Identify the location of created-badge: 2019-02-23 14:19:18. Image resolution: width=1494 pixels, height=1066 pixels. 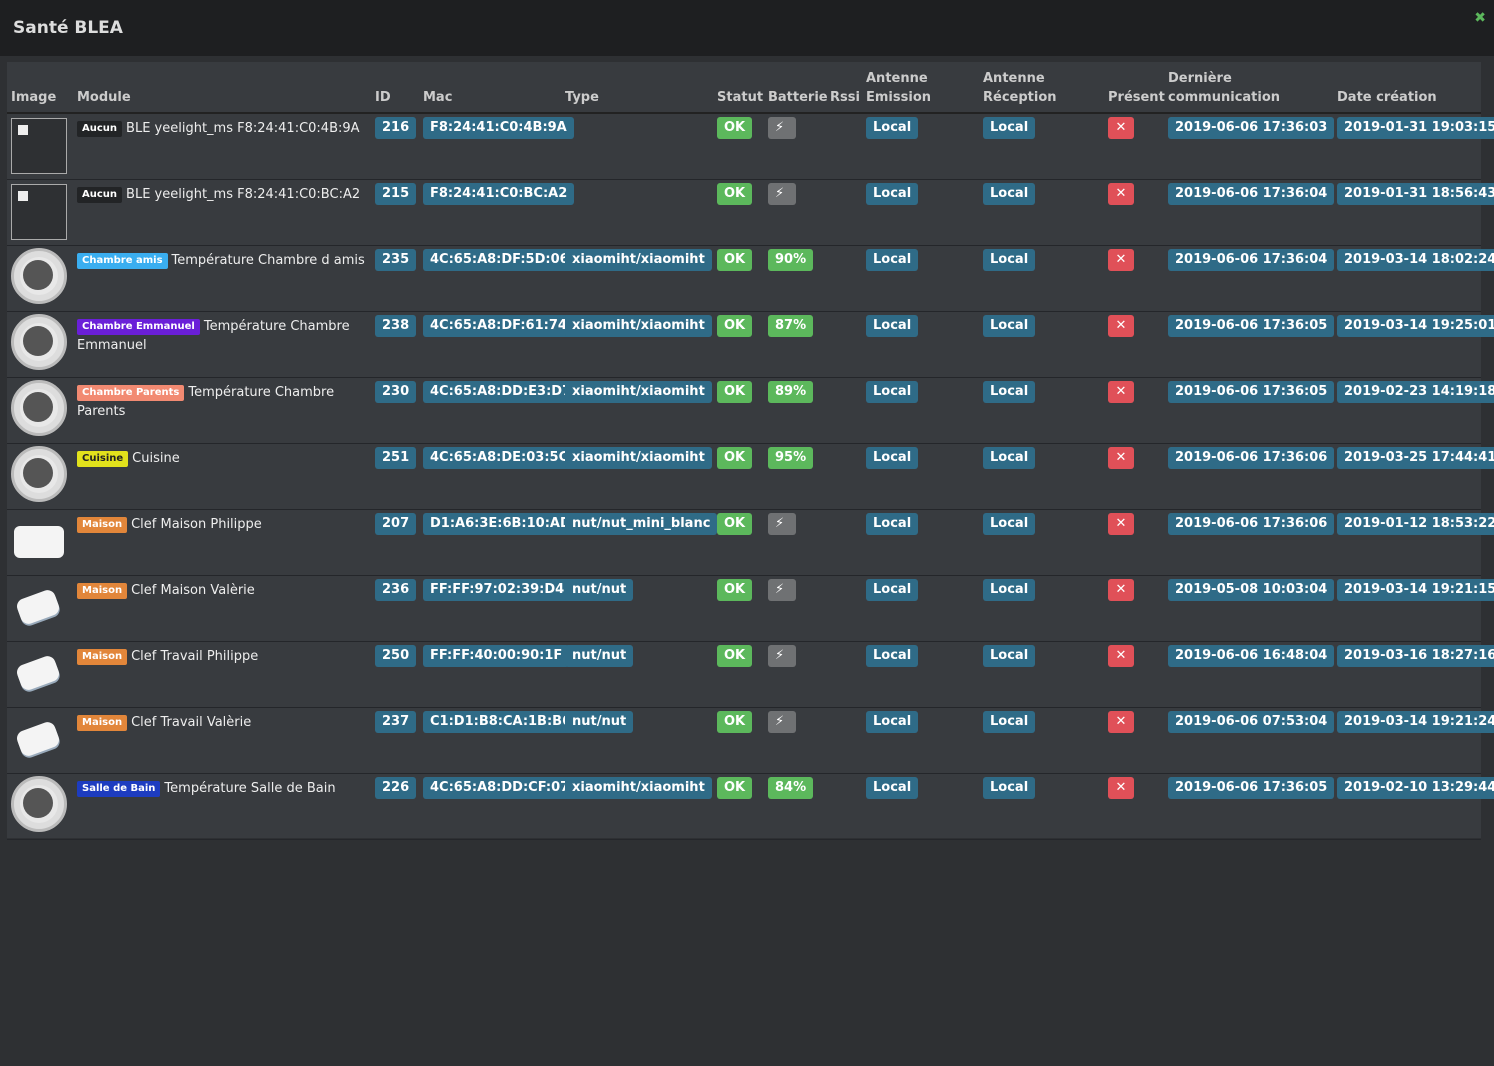
(1415, 392).